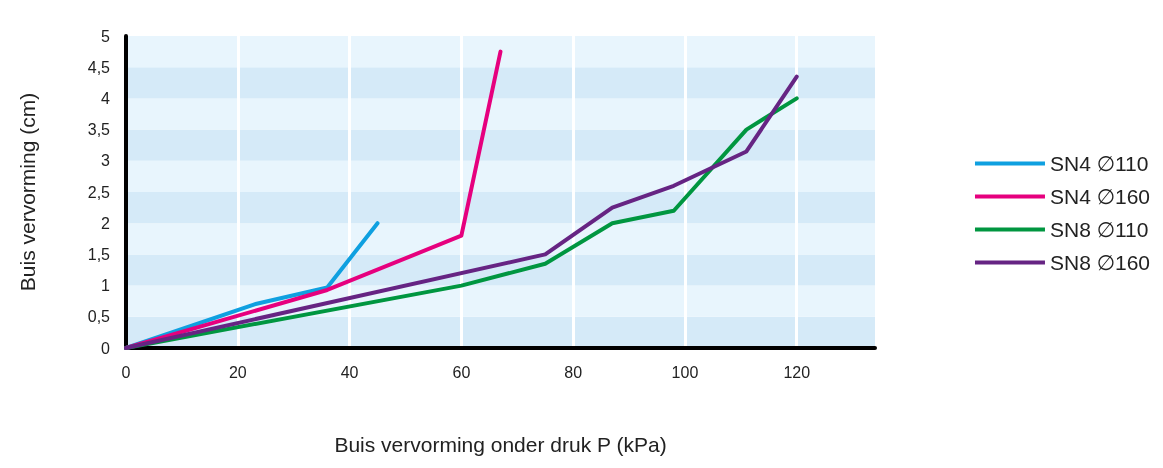 This screenshot has height=468, width=1163. I want to click on x-tick-label: 20, so click(237, 372).